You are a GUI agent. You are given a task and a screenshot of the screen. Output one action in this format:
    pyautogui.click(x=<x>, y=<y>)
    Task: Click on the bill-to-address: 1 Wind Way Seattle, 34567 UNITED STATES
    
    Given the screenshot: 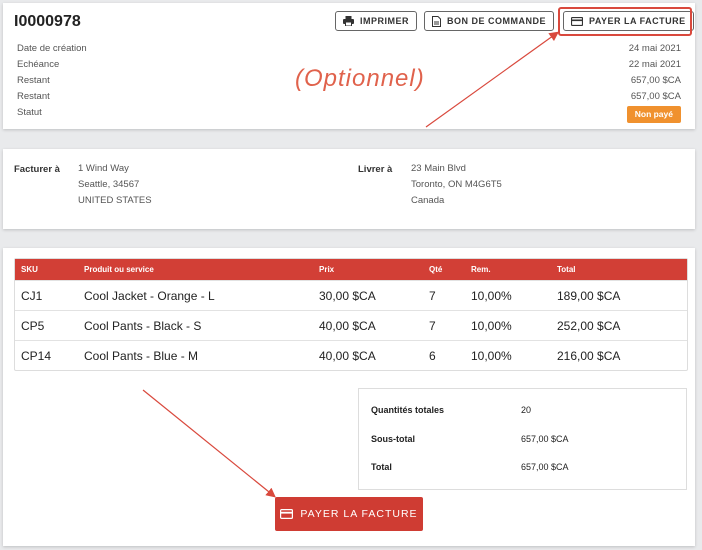 What is the action you would take?
    pyautogui.click(x=115, y=185)
    